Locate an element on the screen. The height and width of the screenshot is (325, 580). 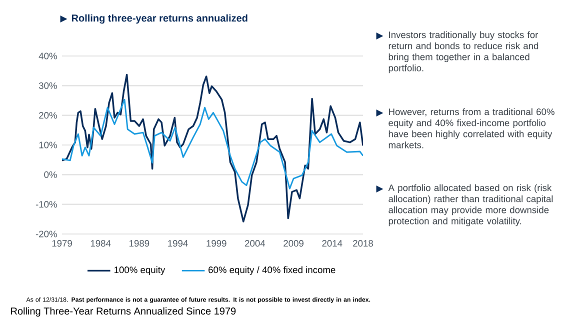
y-tick-label: 30% is located at coordinates (47, 85).